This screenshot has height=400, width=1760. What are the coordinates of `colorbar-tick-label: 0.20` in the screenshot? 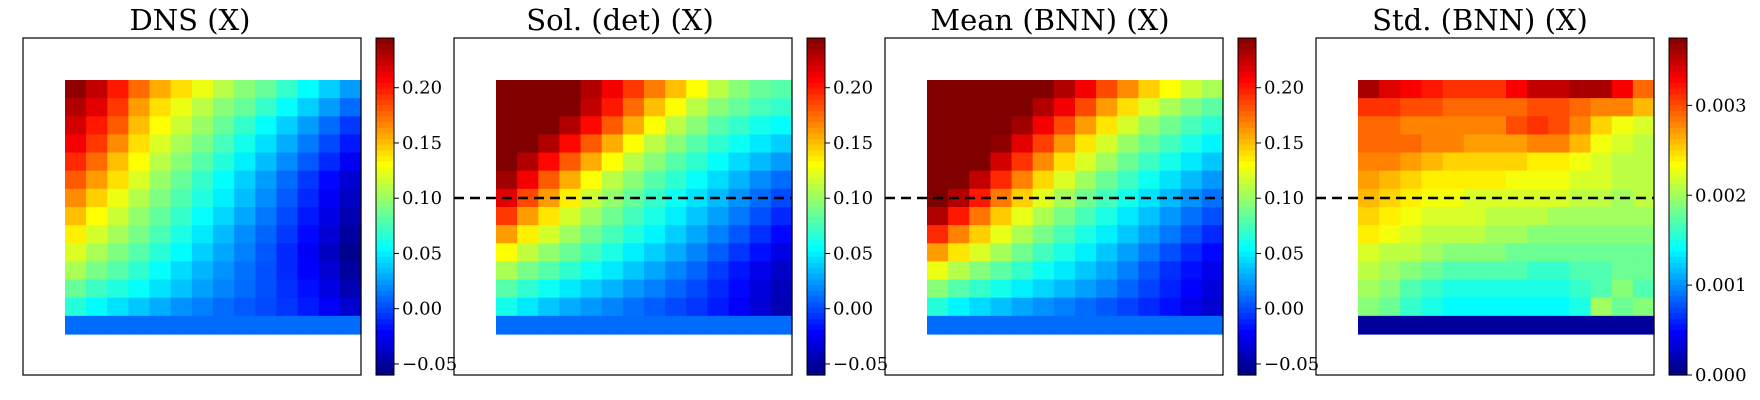 It's located at (1284, 88).